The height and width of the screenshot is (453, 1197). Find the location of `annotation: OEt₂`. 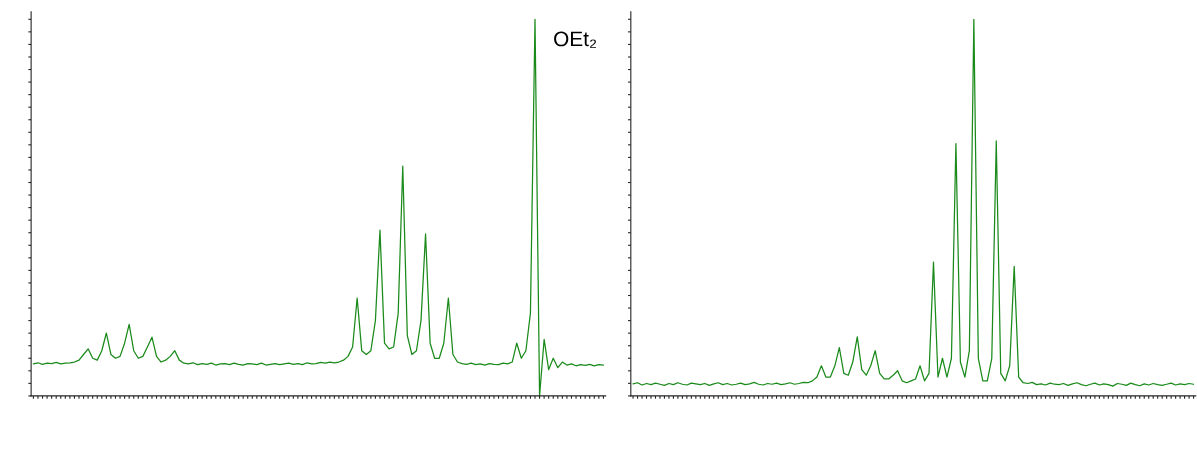

annotation: OEt₂ is located at coordinates (575, 39).